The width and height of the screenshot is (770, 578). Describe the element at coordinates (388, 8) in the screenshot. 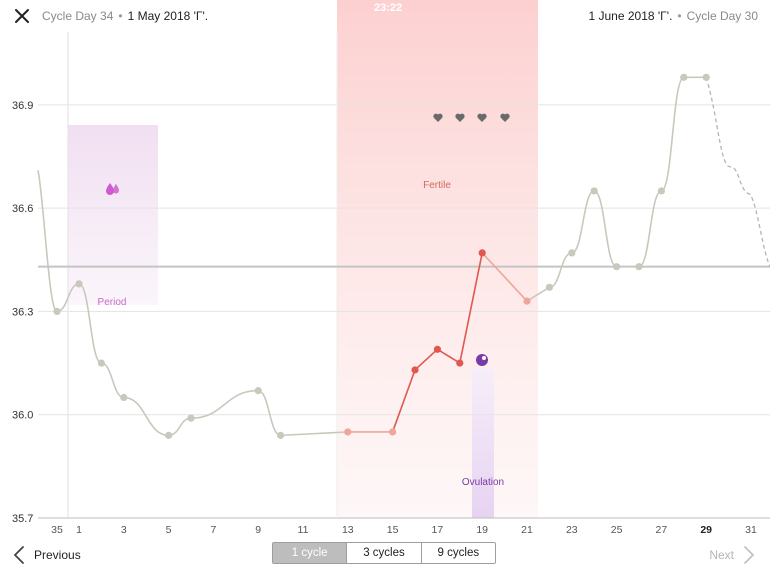

I see `status-time: 23:22` at that location.